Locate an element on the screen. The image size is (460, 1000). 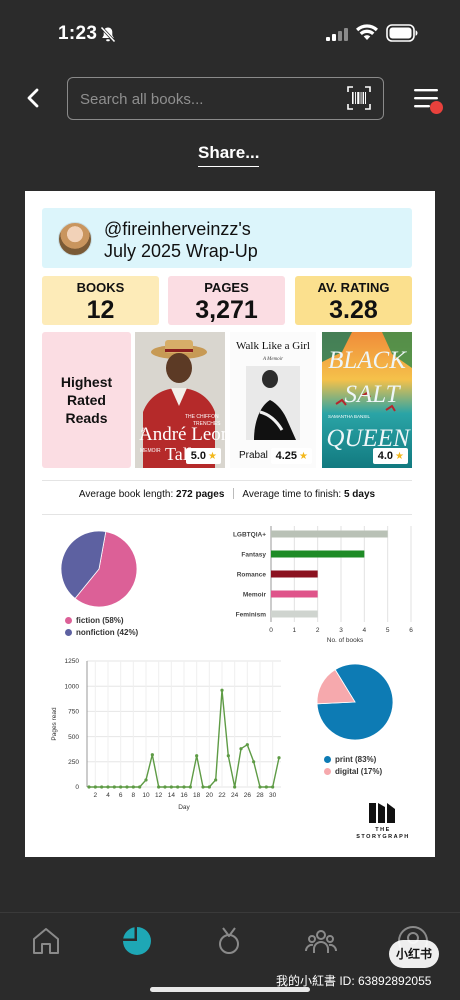
stats-icon is located at coordinates (137, 941).